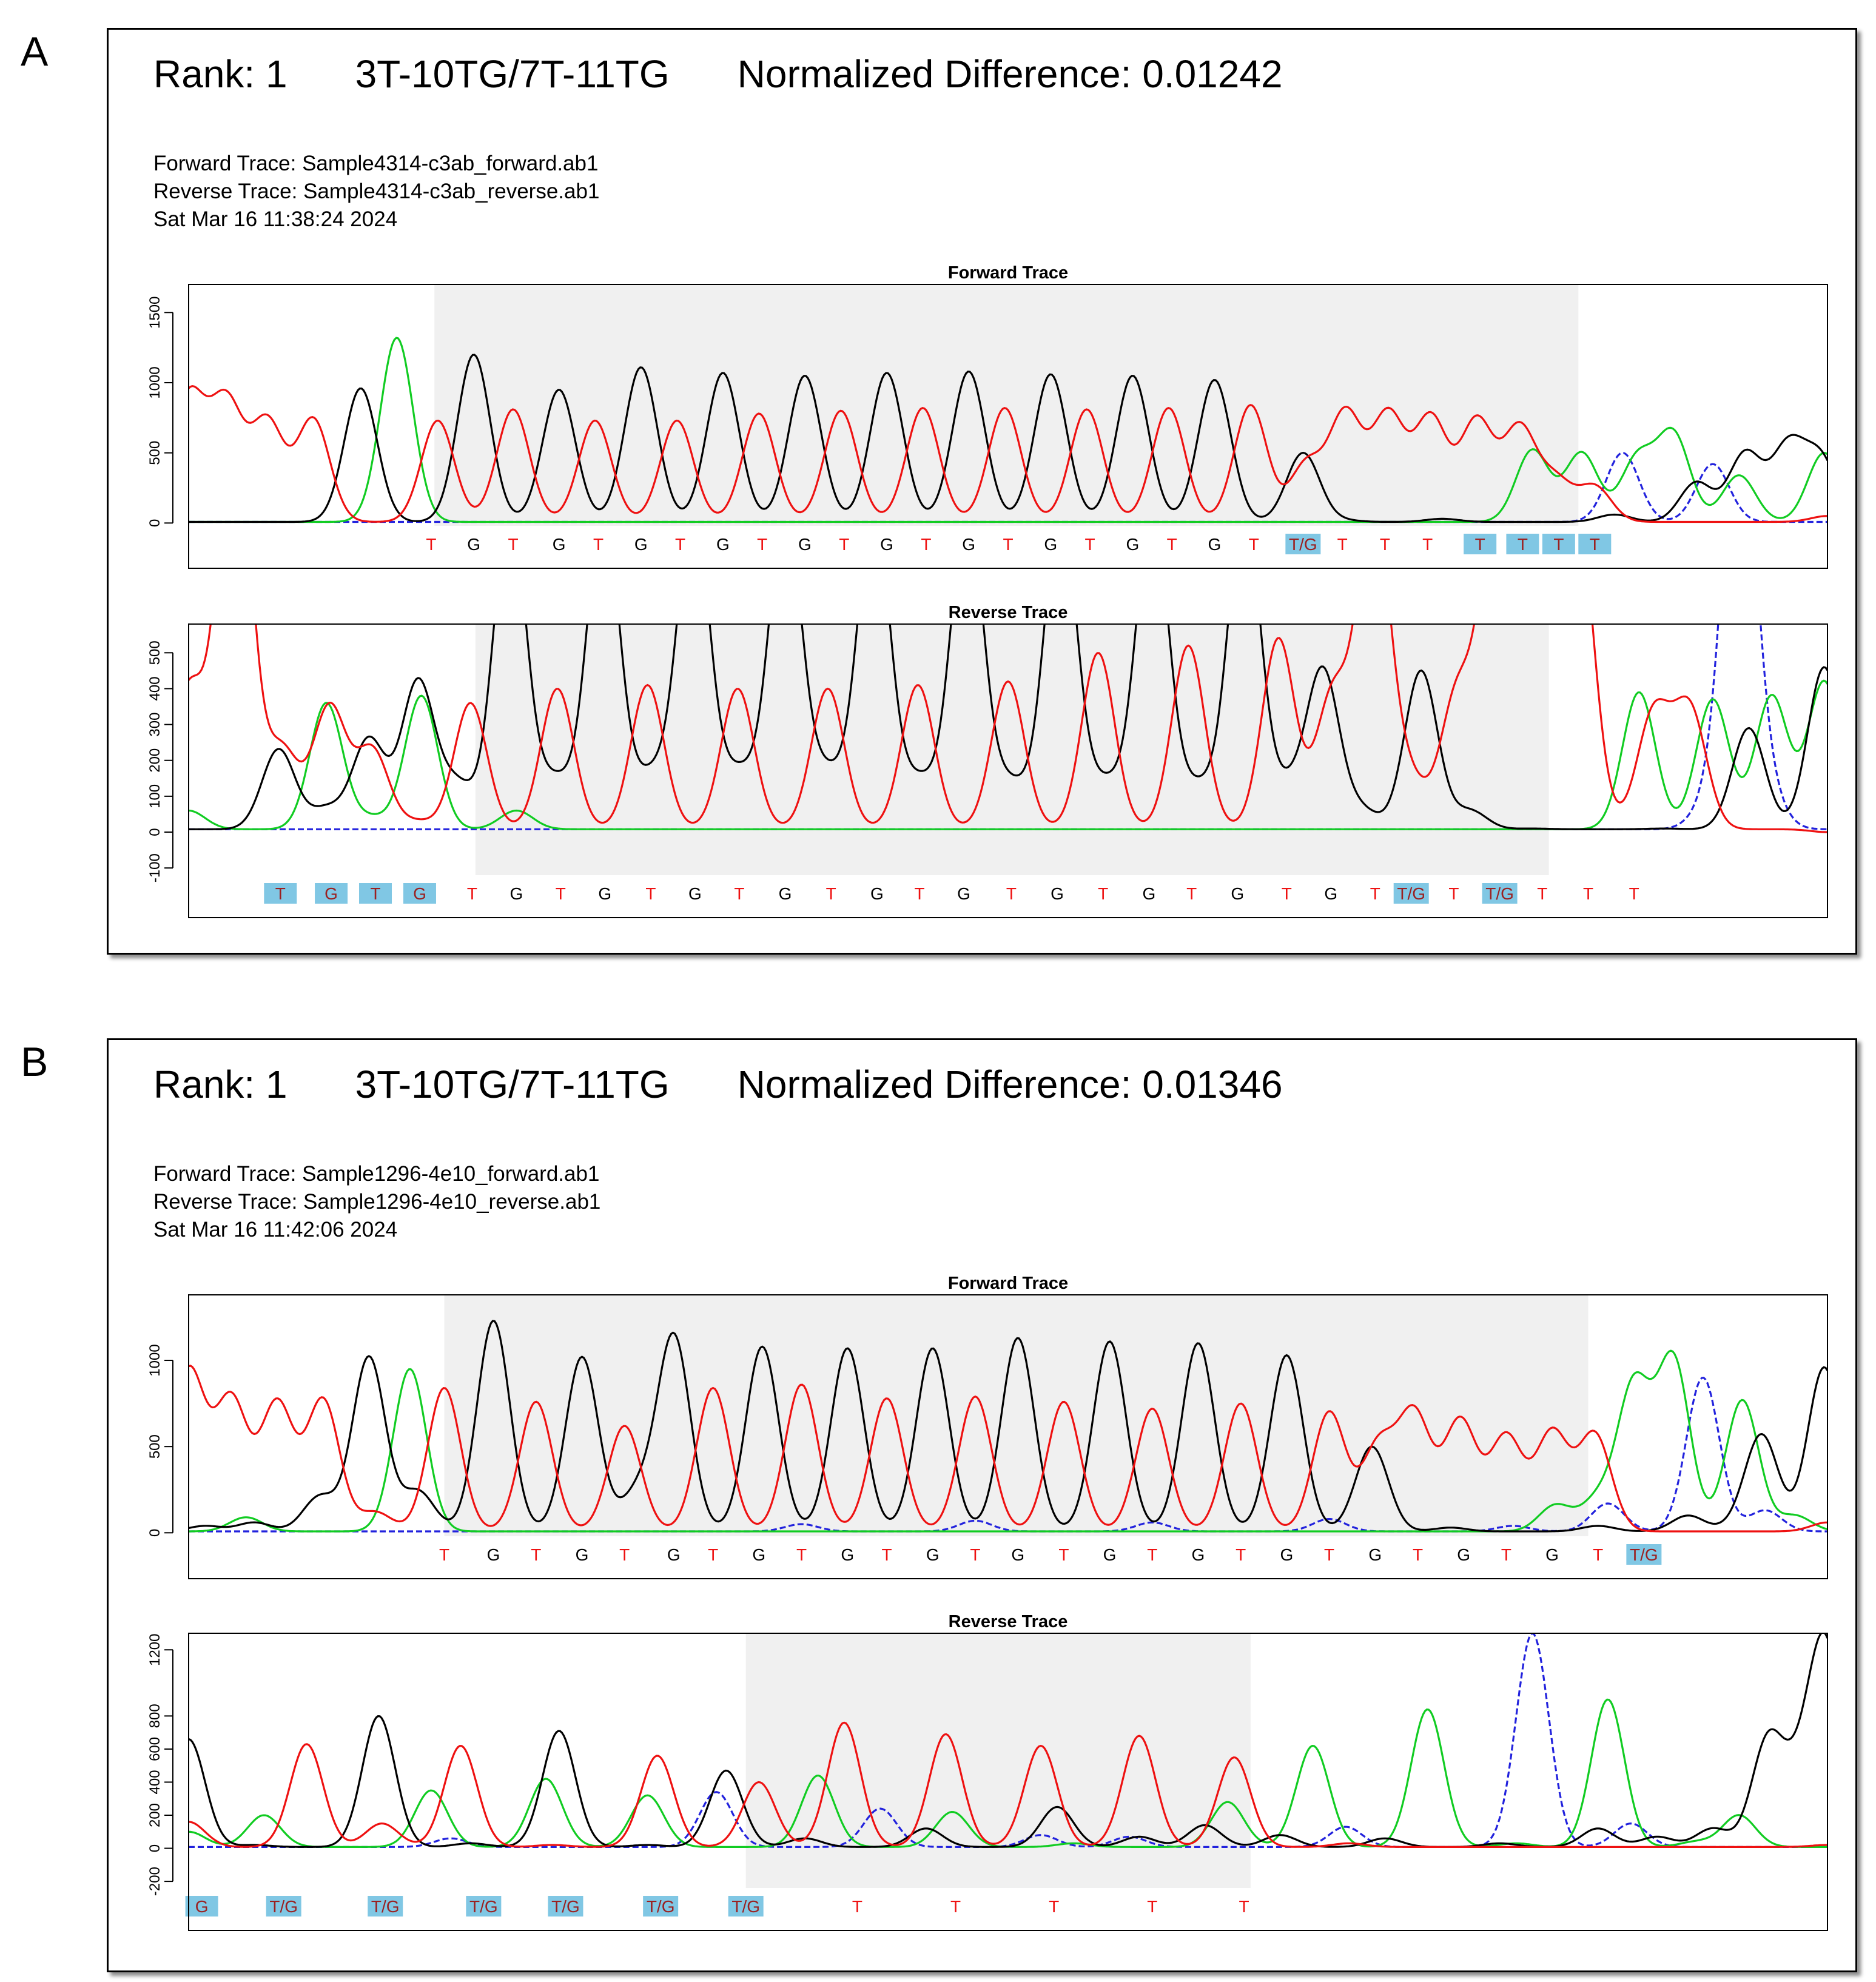 This screenshot has width=1876, height=1982. What do you see at coordinates (220, 1084) in the screenshot?
I see `rank-label: Rank: 1` at bounding box center [220, 1084].